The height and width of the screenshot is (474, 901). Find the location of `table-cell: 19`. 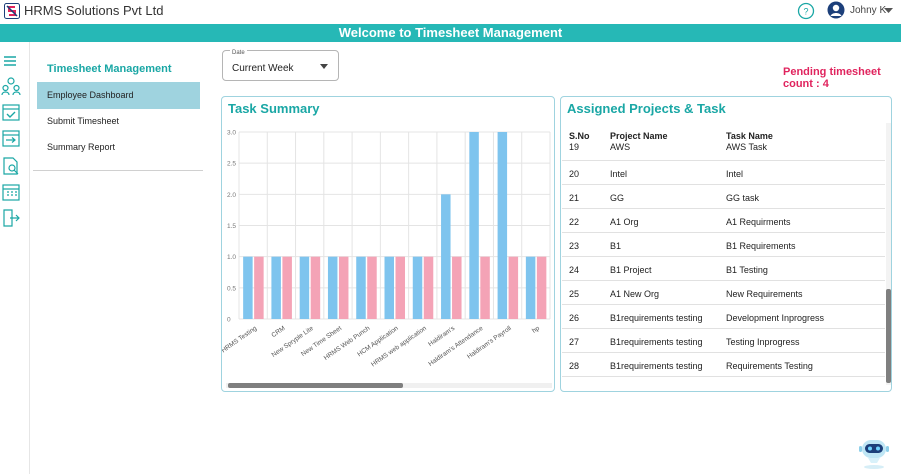

table-cell: 19 is located at coordinates (574, 147).